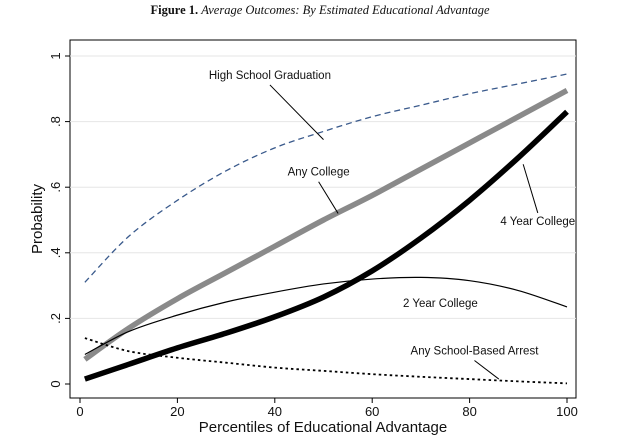 Image resolution: width=640 pixels, height=437 pixels. What do you see at coordinates (79, 411) in the screenshot?
I see `x-tick-label: 0` at bounding box center [79, 411].